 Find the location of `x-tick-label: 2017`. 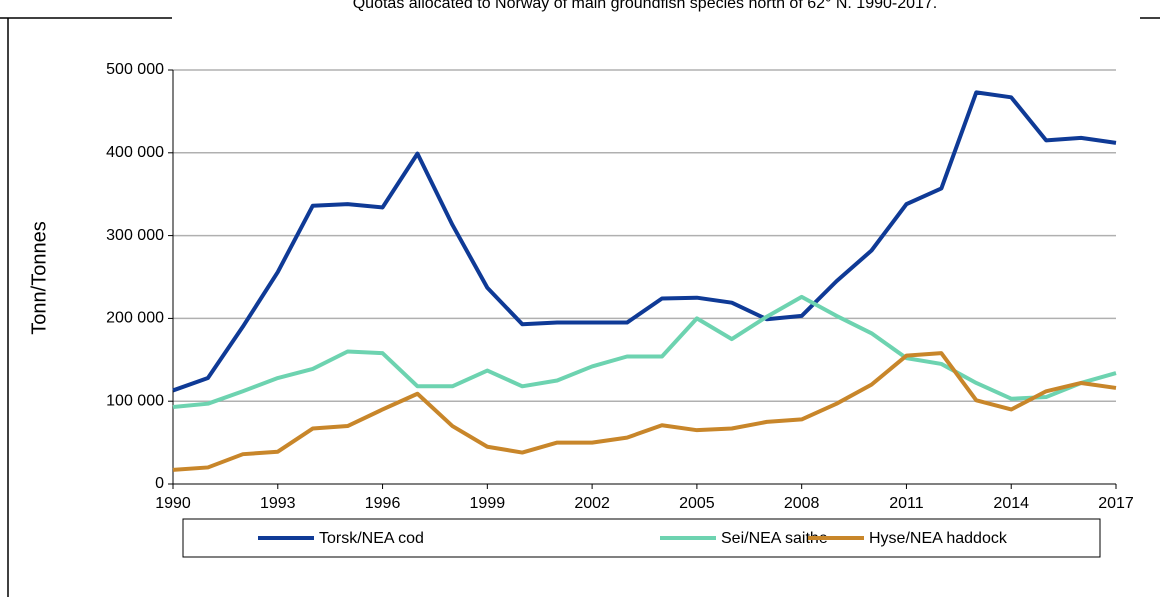

x-tick-label: 2017 is located at coordinates (1116, 503).